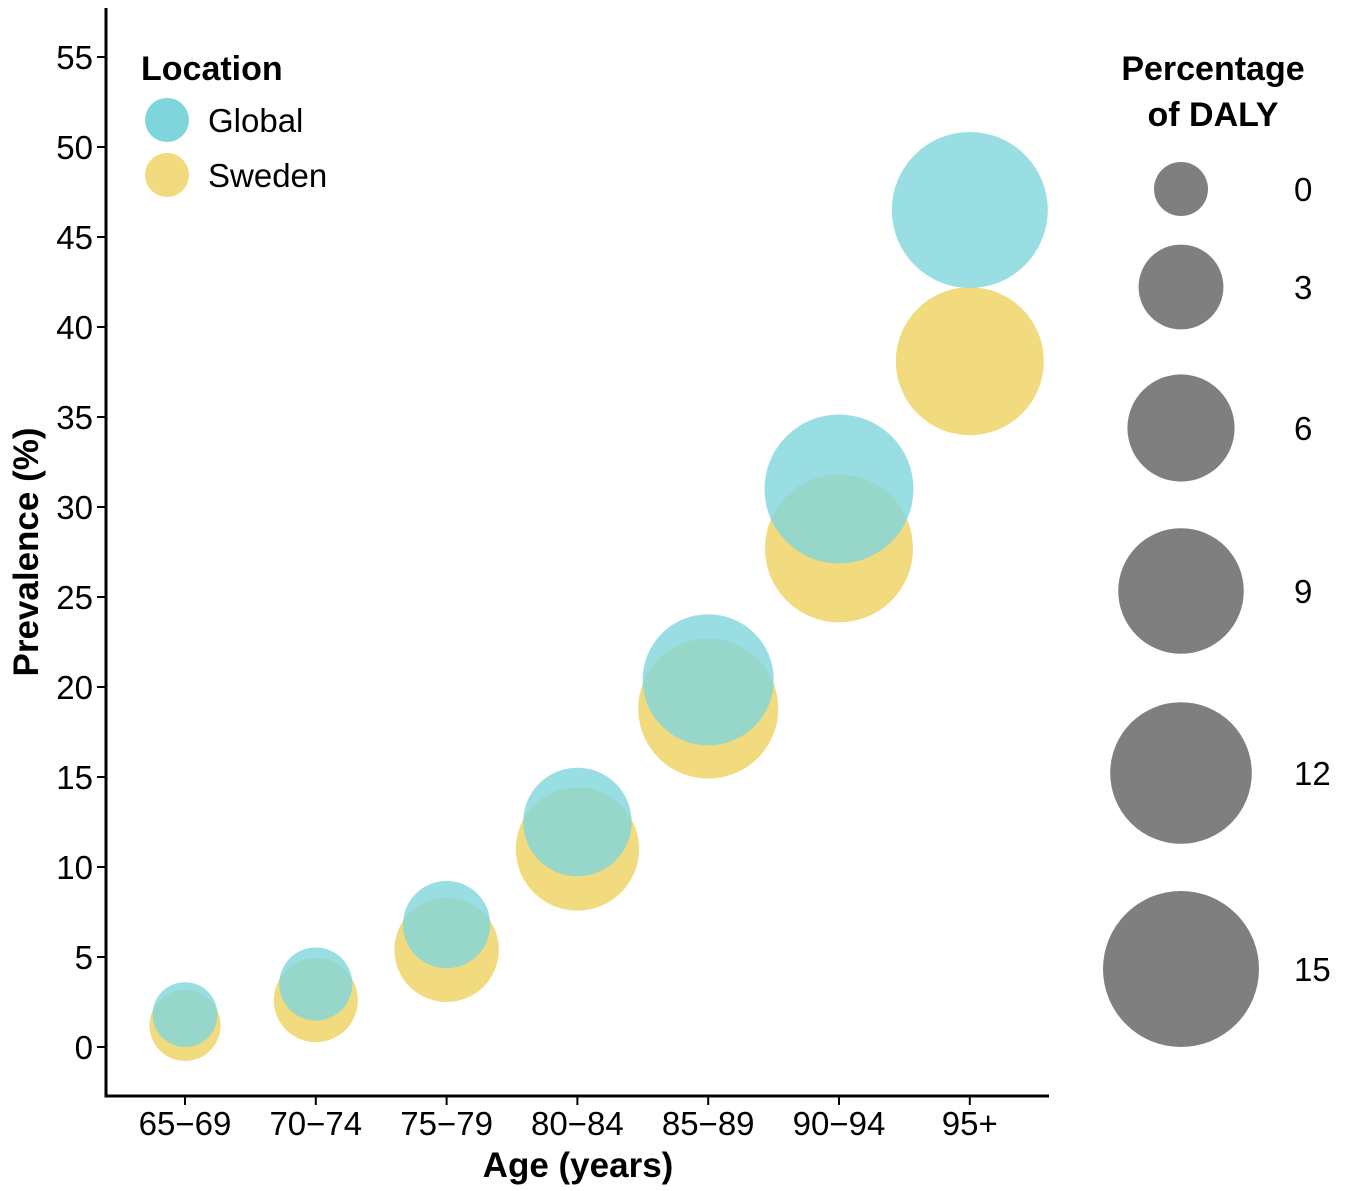 The height and width of the screenshot is (1191, 1353). What do you see at coordinates (167, 120) in the screenshot?
I see `legend-key-global` at bounding box center [167, 120].